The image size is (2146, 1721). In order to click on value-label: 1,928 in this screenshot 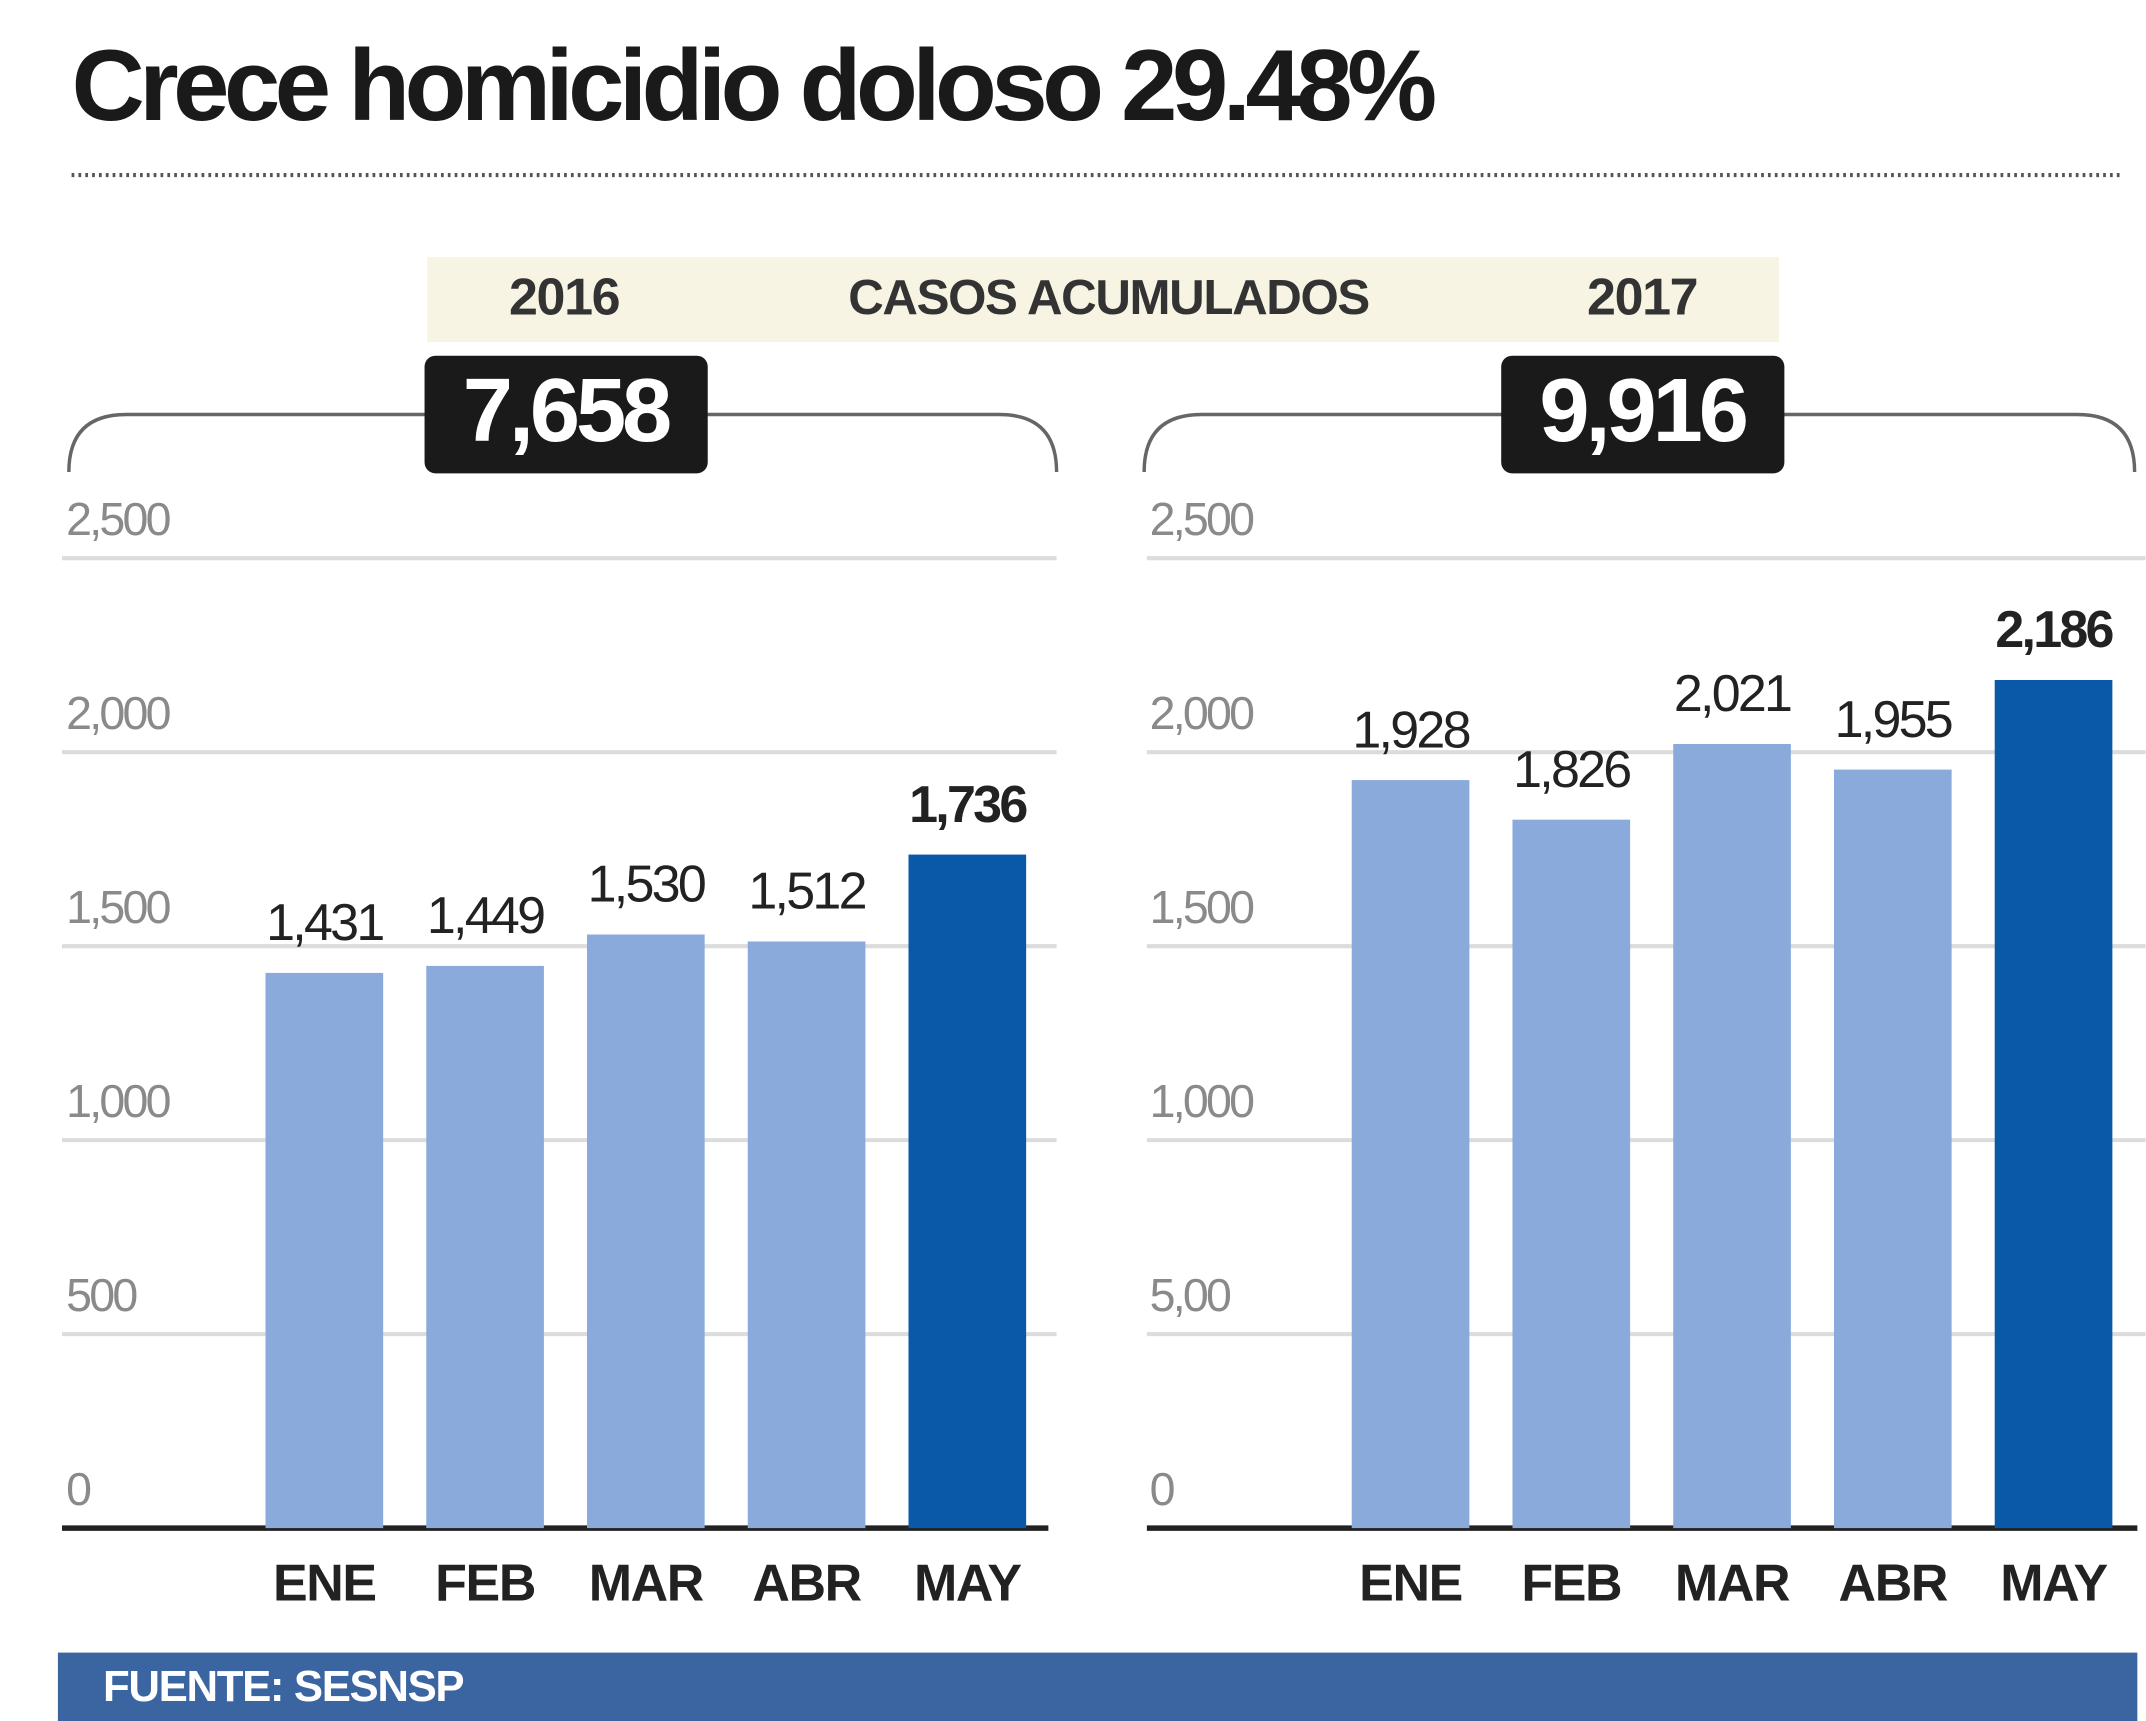, I will do `click(1410, 730)`.